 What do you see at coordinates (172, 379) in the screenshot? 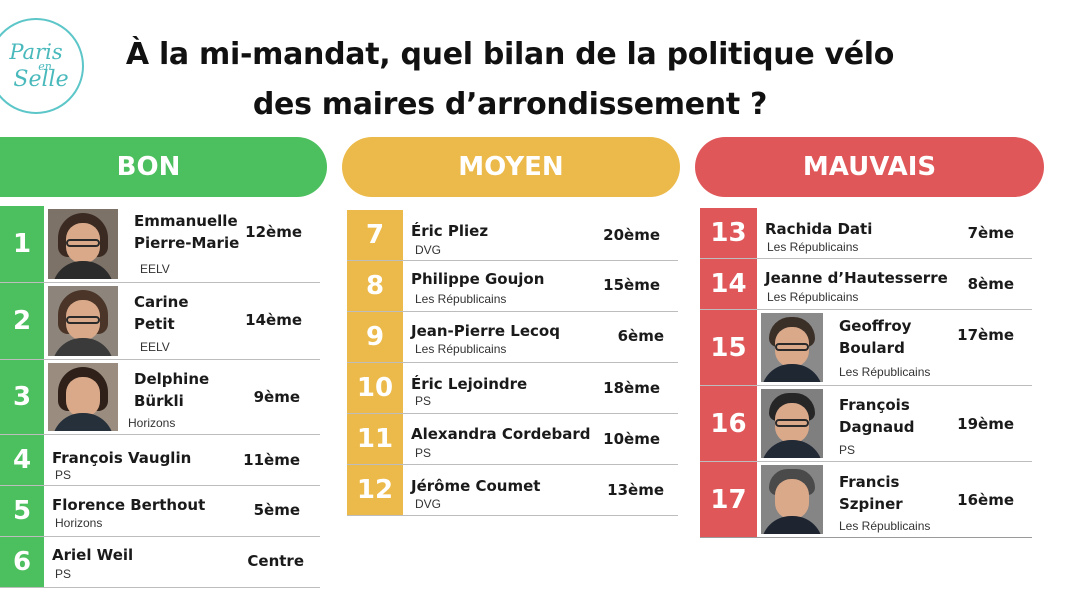
I see `mayor-name-first: Delphine` at bounding box center [172, 379].